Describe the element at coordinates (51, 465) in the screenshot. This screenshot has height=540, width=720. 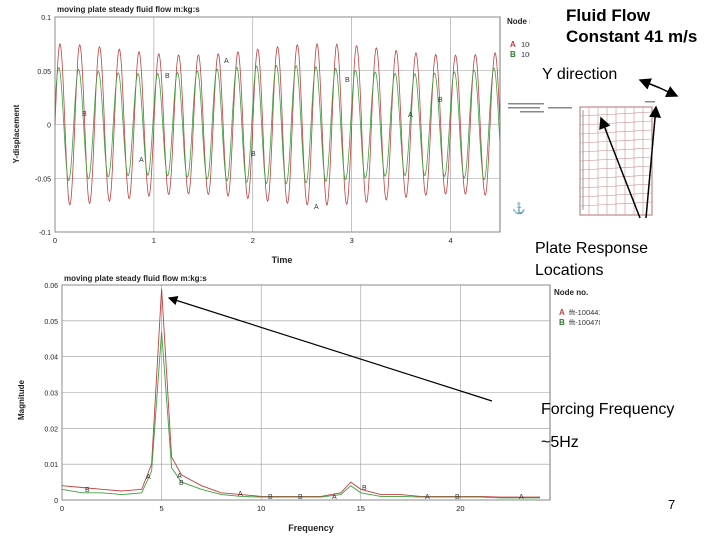
I see `chart2-ytick-label: 0.01` at that location.